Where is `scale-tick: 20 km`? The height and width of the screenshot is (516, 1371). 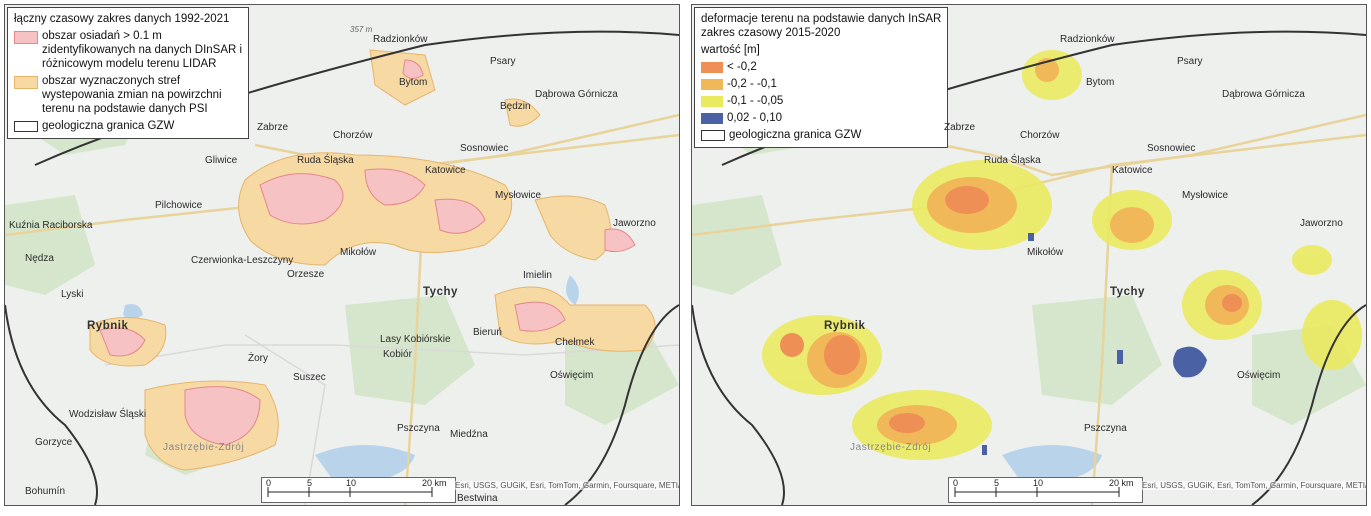 scale-tick: 20 km is located at coordinates (434, 483).